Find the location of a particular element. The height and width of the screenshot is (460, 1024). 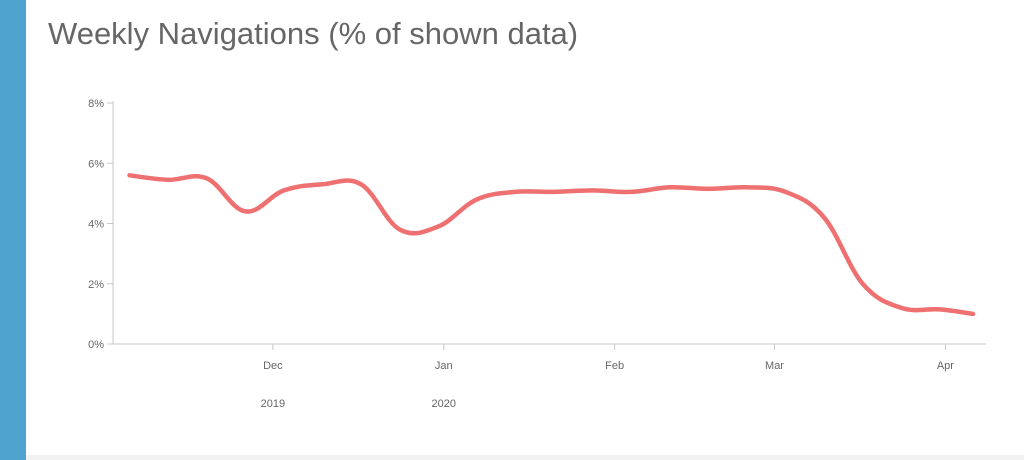

x-tick-label: Mar is located at coordinates (774, 366).